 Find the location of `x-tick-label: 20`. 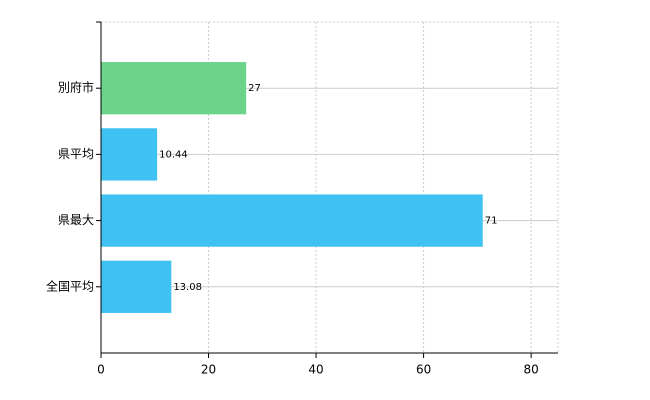

x-tick-label: 20 is located at coordinates (208, 370).